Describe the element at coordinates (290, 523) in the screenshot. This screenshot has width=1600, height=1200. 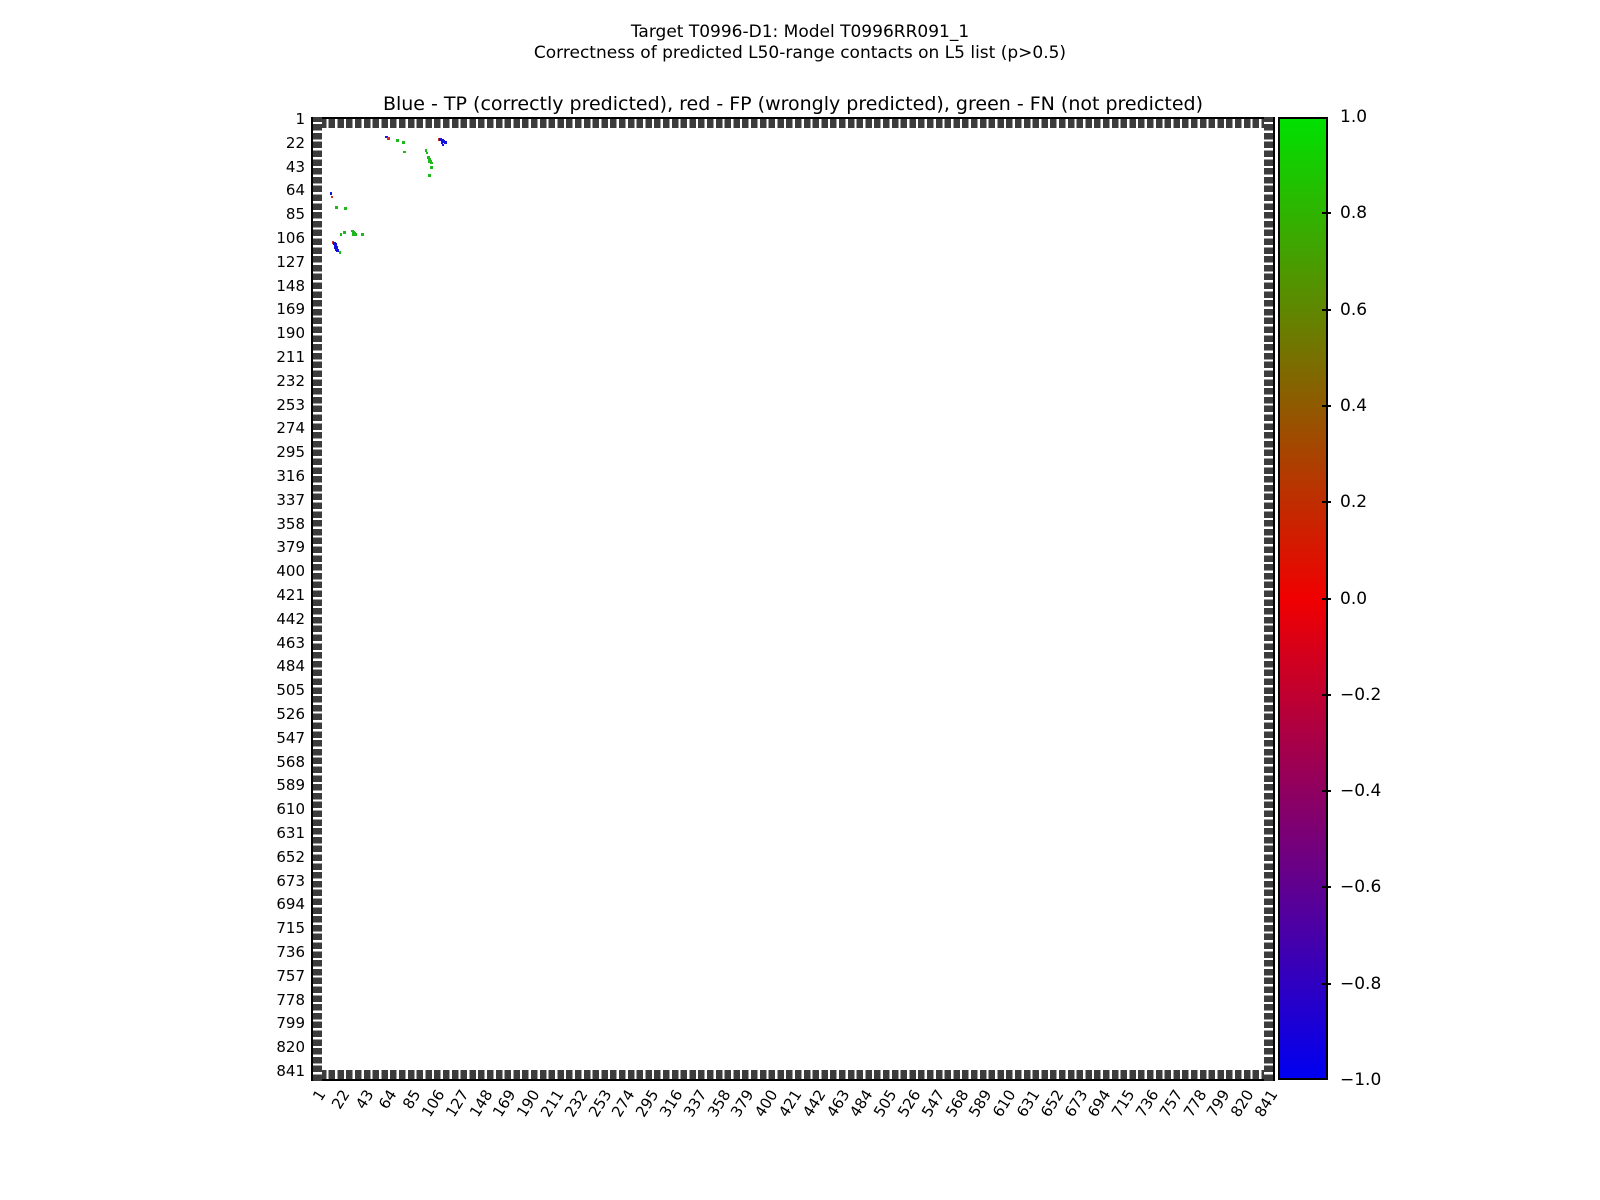
I see `y-tick-label: 358` at that location.